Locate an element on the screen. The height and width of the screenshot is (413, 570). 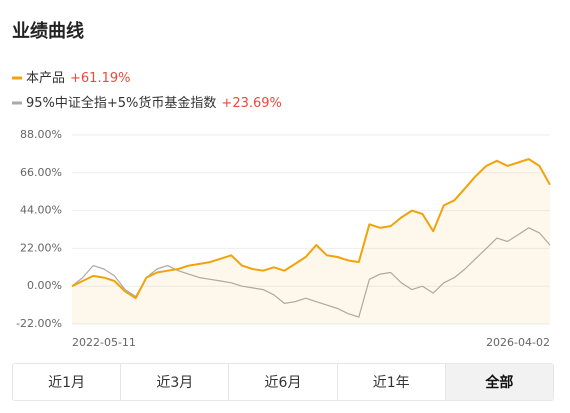
legend-return: +61.19% is located at coordinates (100, 78).